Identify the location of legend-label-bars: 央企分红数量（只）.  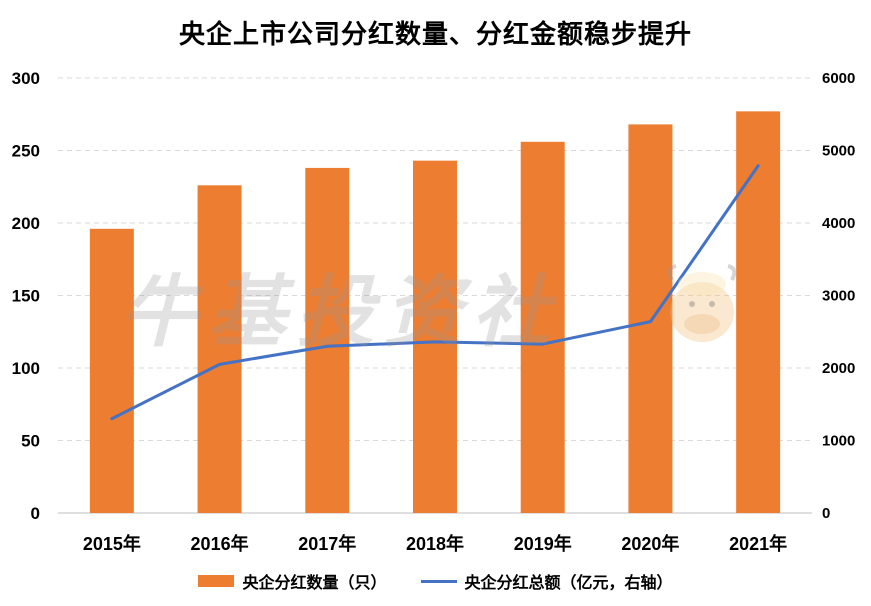
(314, 582).